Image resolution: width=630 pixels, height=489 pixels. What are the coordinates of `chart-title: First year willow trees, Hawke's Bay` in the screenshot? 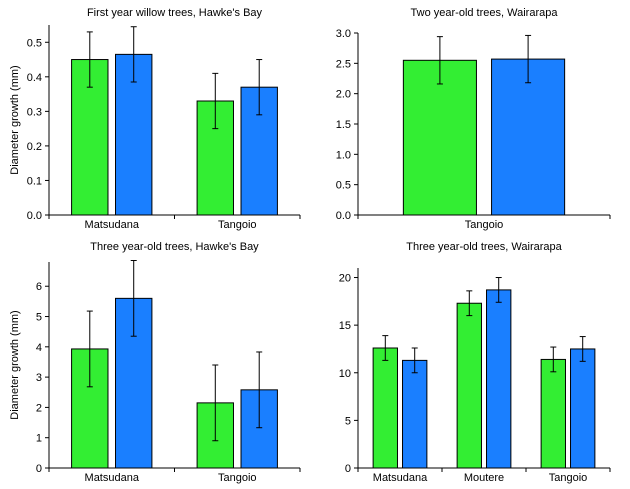 It's located at (175, 13).